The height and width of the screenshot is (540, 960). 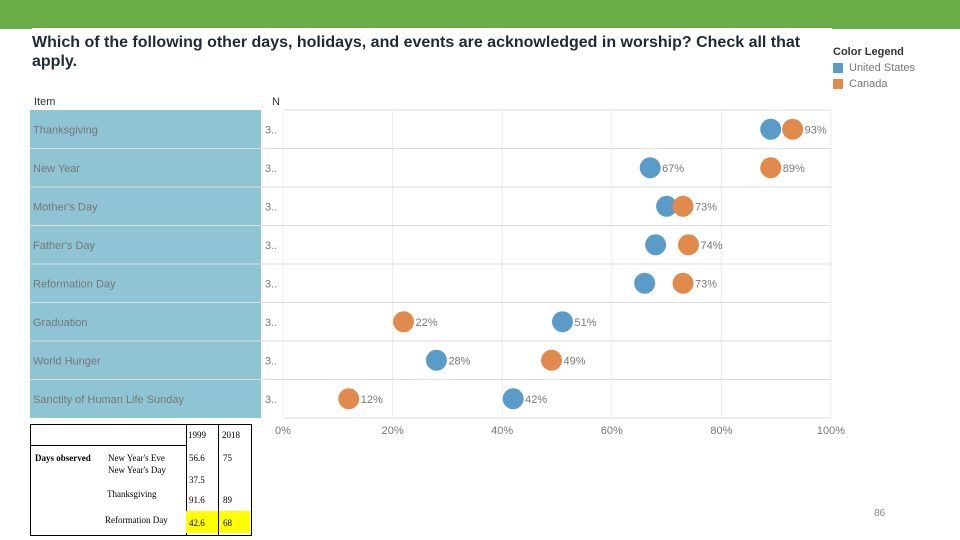 What do you see at coordinates (868, 52) in the screenshot?
I see `legend-title: Color Legend` at bounding box center [868, 52].